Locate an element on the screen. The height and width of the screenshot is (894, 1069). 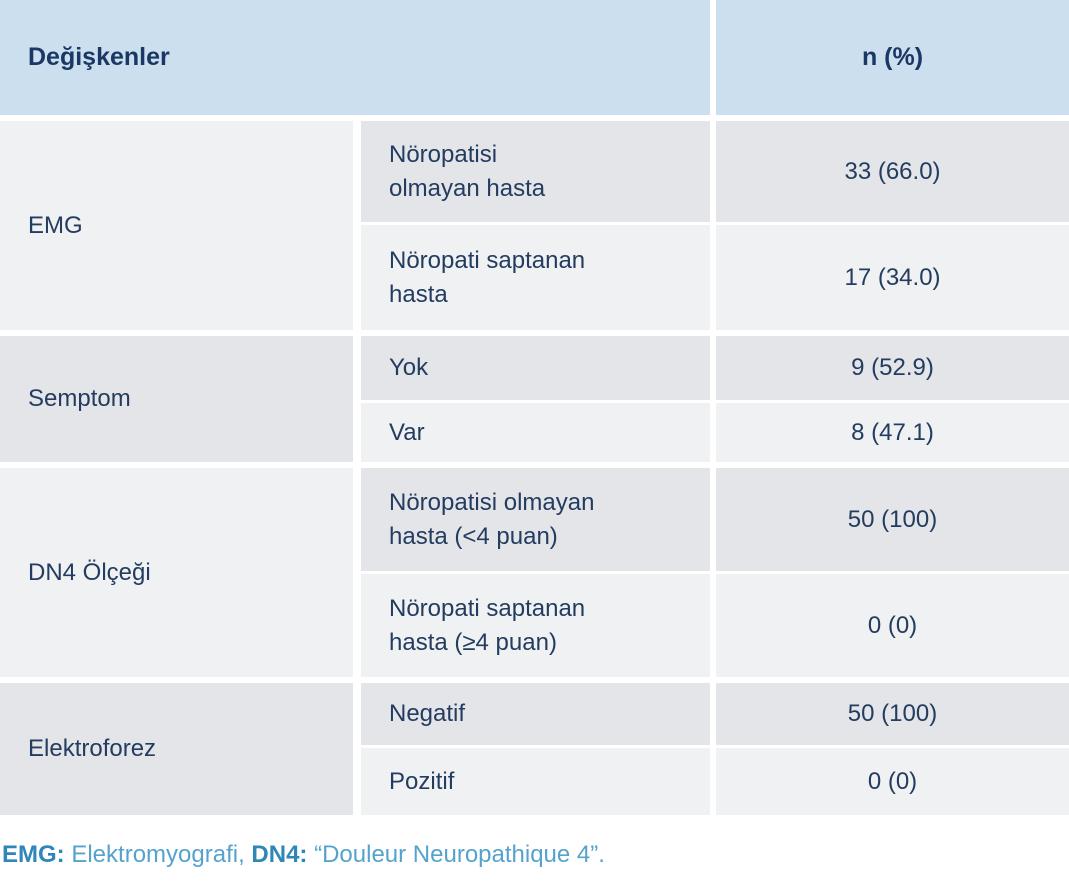
category-cell: Yok is located at coordinates (535, 368).